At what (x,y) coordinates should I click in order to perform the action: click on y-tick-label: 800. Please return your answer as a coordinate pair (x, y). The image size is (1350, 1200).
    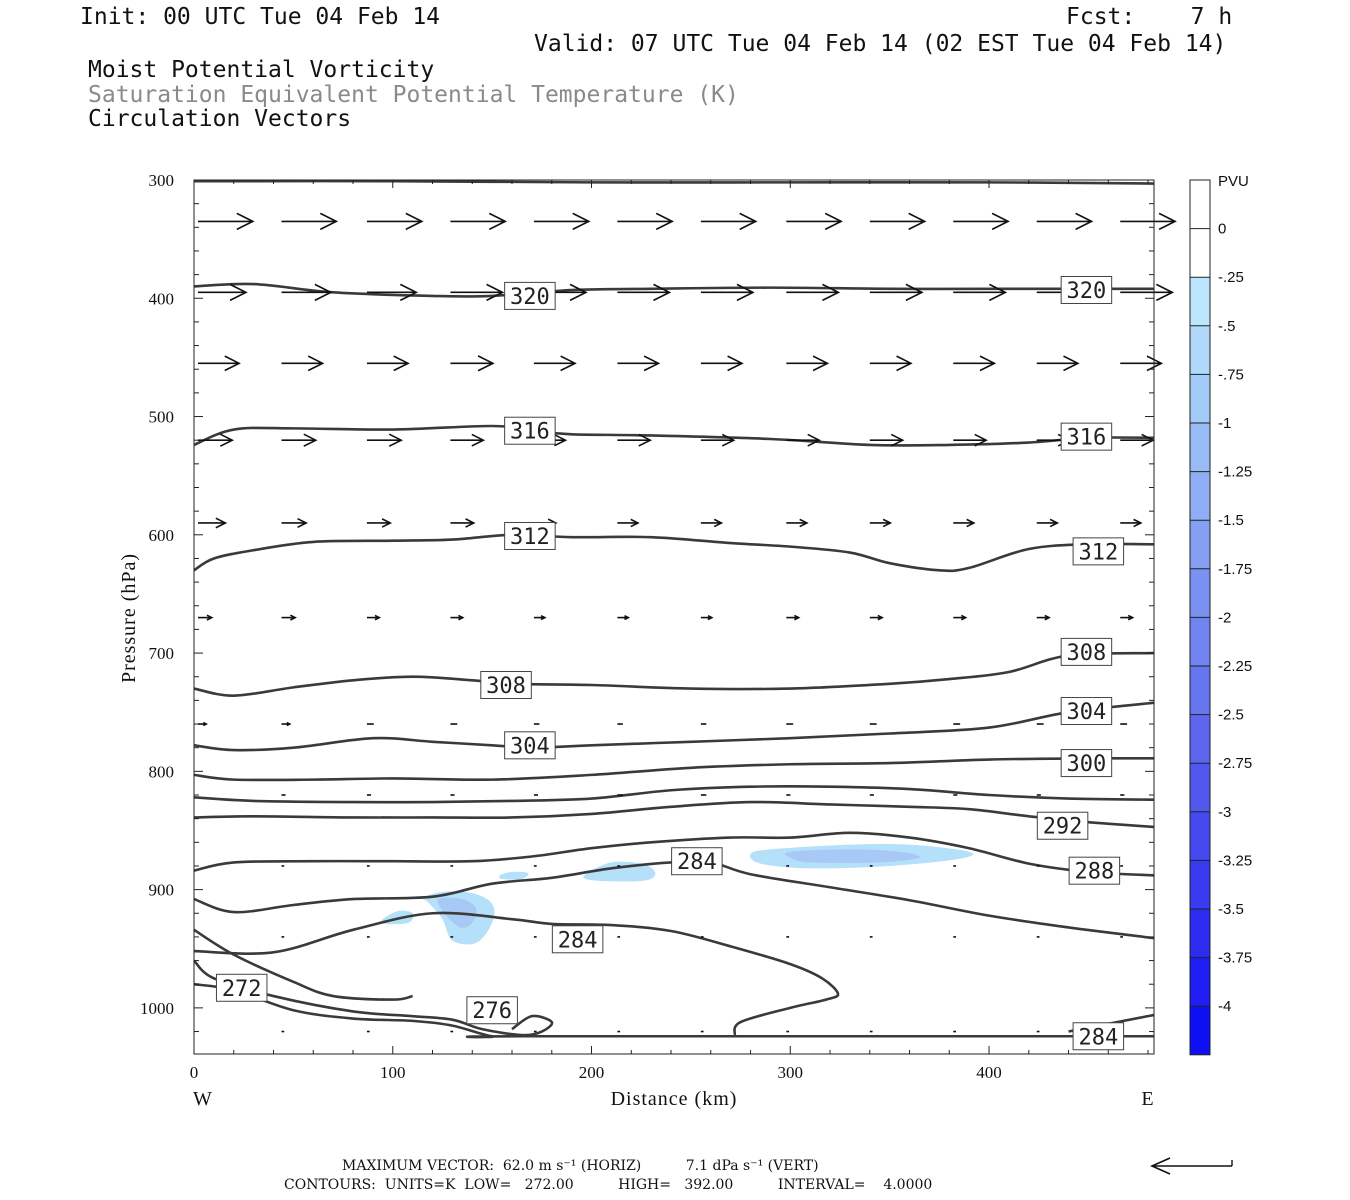
    Looking at the image, I should click on (162, 771).